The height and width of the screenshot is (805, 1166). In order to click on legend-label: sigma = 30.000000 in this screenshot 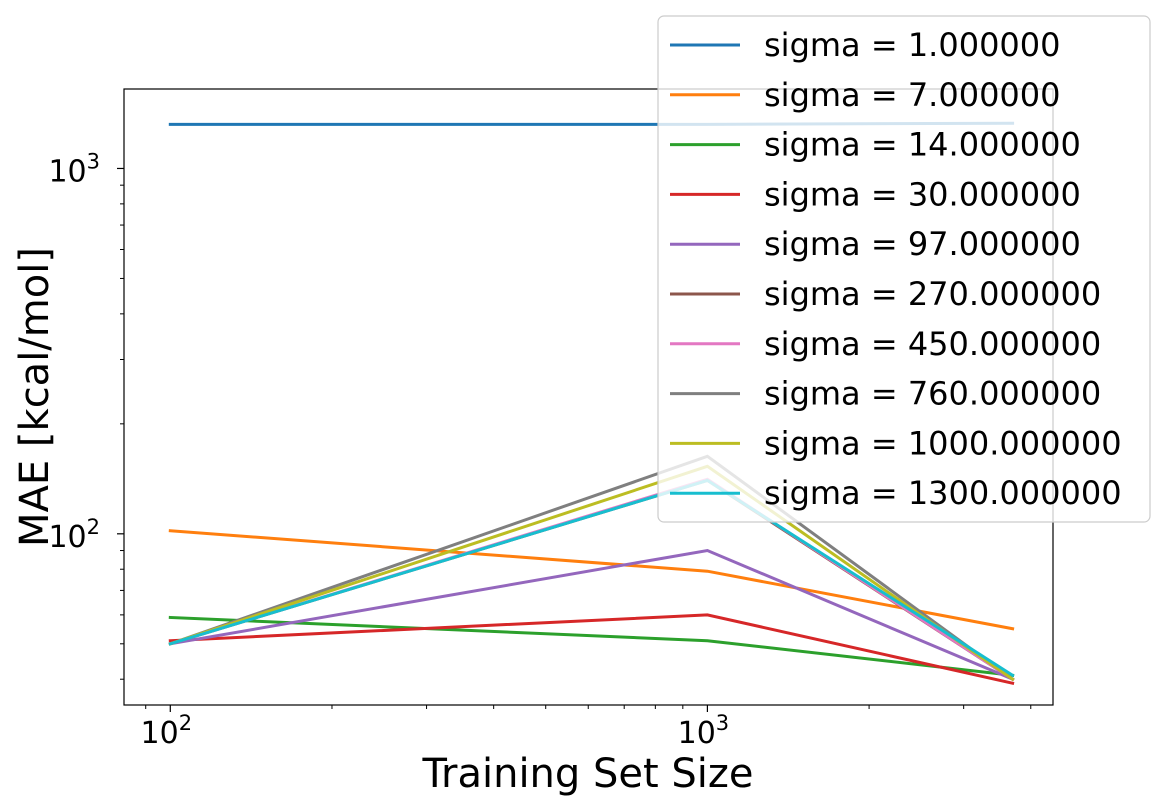, I will do `click(922, 194)`.